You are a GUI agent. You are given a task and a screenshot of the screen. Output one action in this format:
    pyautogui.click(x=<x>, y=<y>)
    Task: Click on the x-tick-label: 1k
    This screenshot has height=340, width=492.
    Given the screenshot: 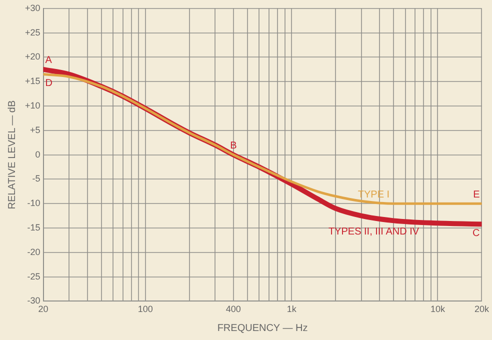 What is the action you would take?
    pyautogui.click(x=291, y=309)
    